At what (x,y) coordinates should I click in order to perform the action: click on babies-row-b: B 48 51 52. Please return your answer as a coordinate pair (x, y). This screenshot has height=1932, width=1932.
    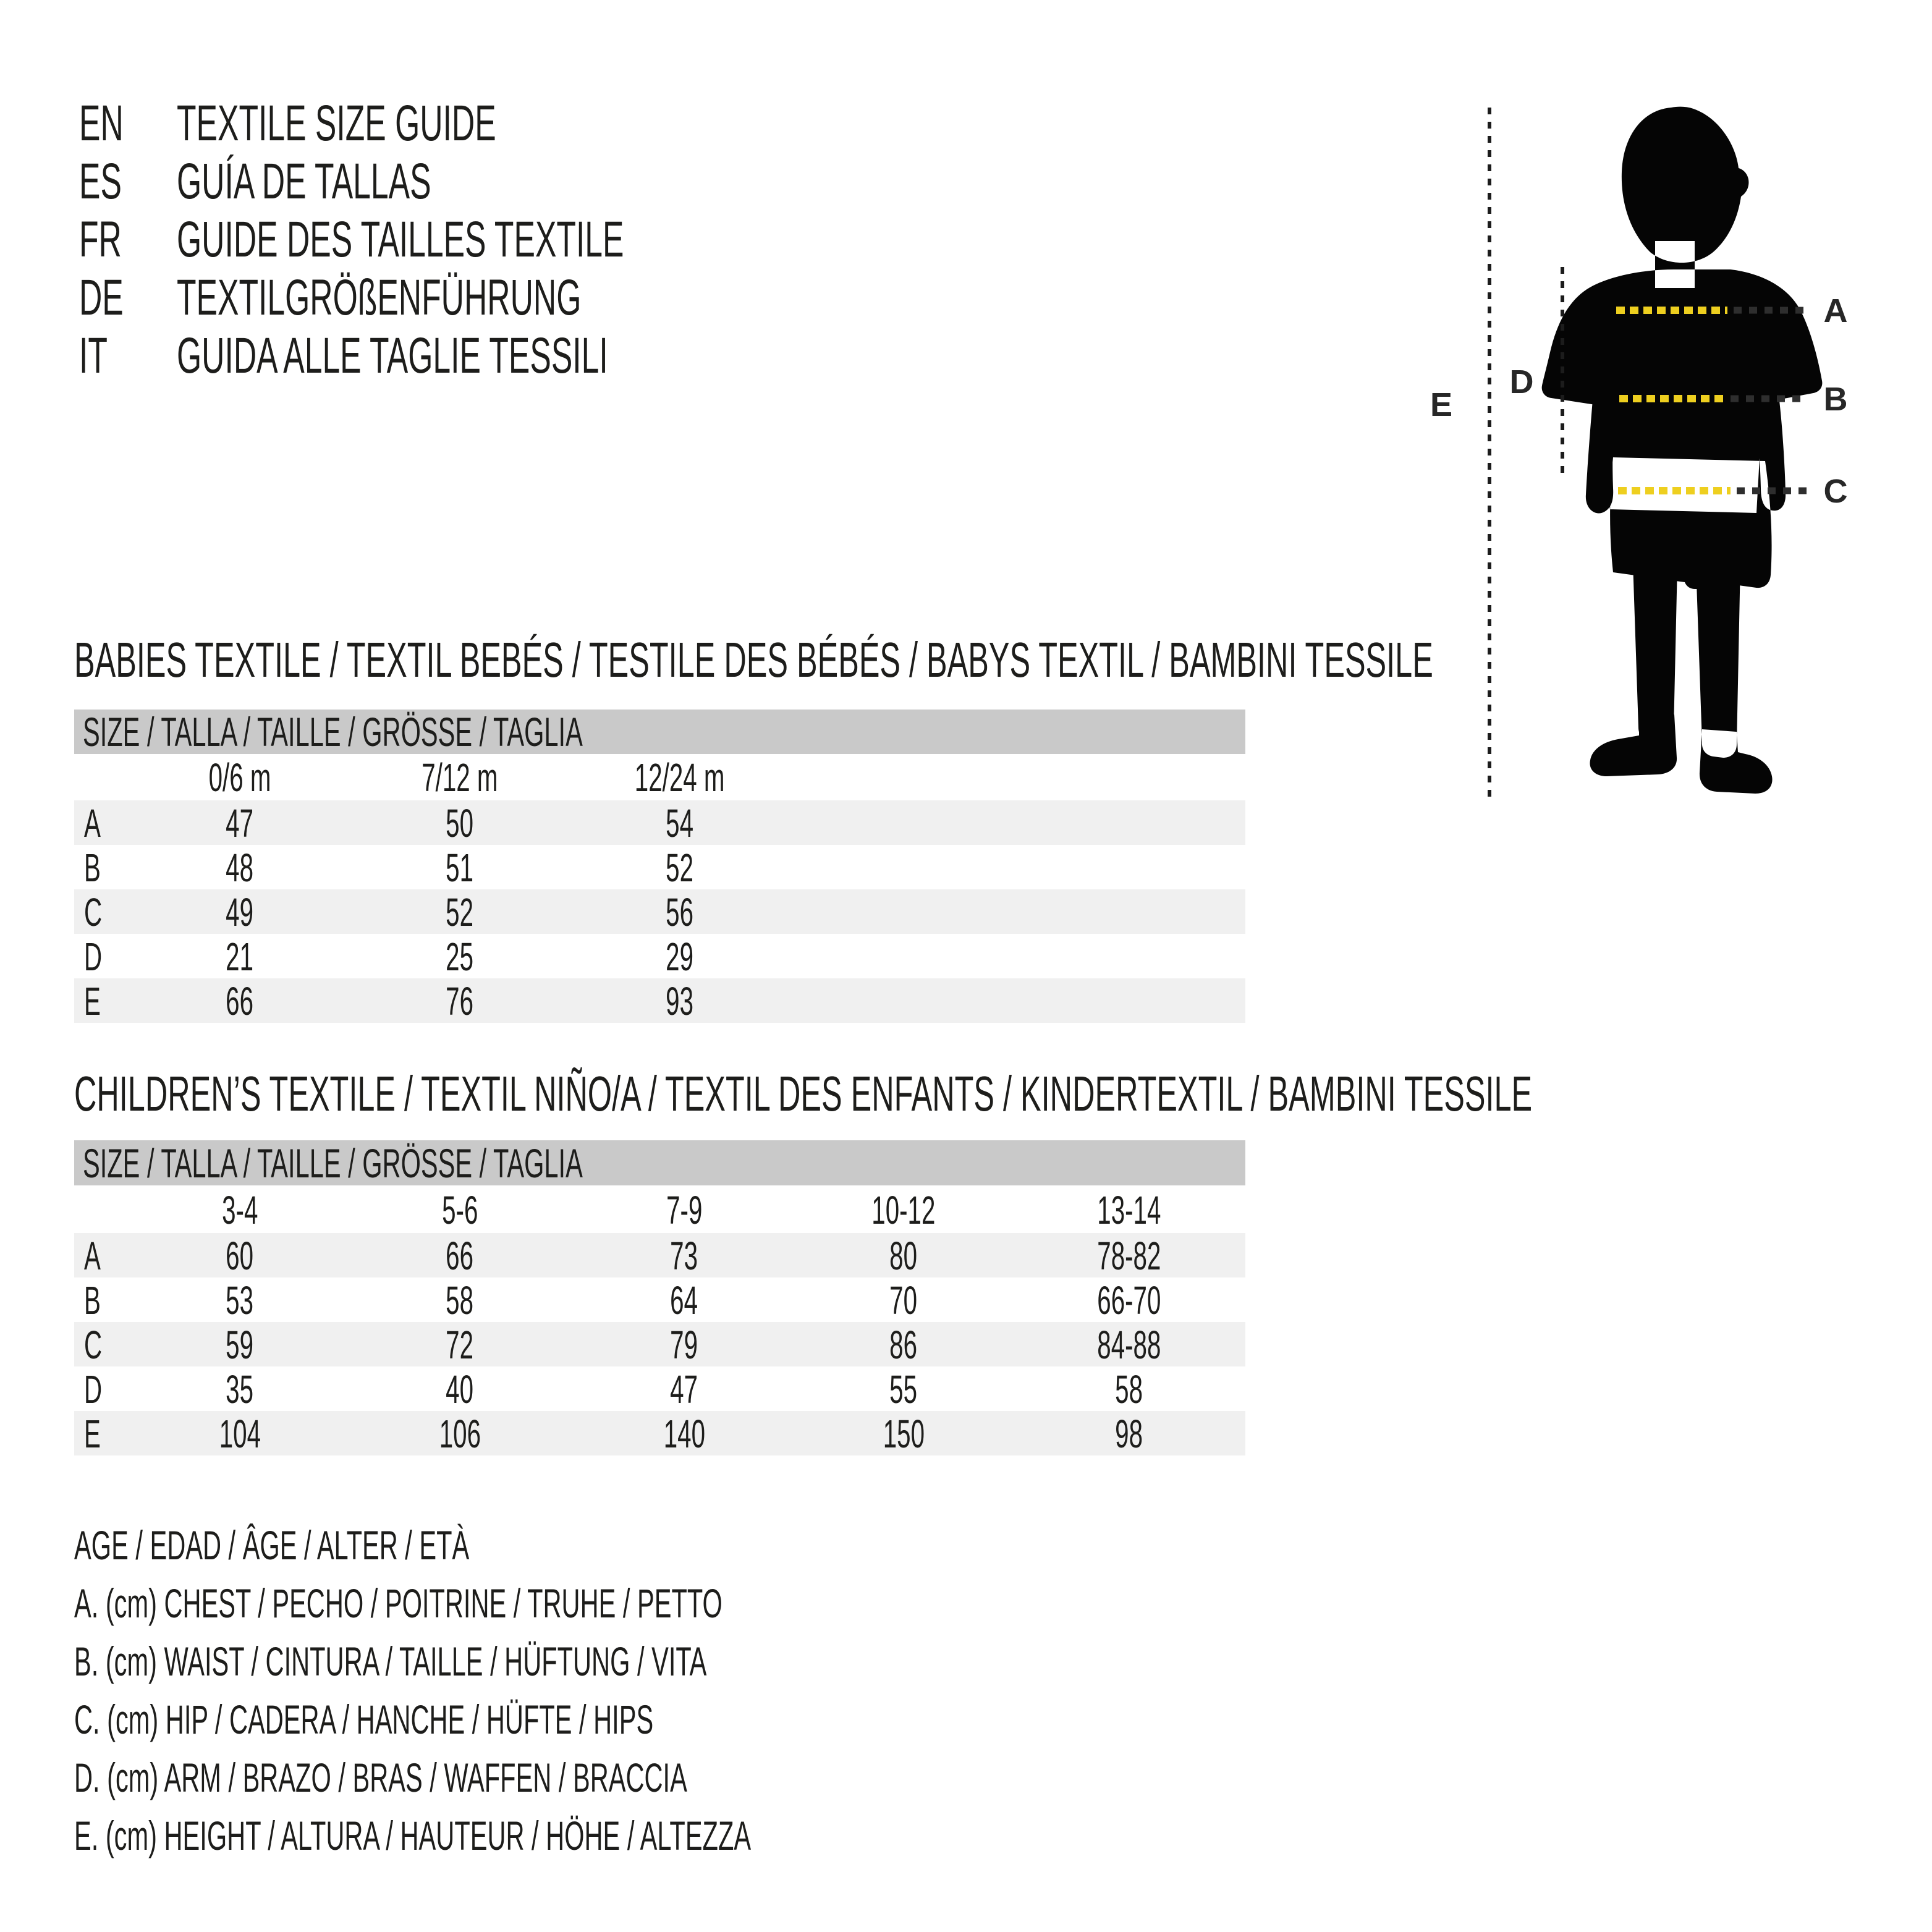
    Looking at the image, I should click on (389, 867).